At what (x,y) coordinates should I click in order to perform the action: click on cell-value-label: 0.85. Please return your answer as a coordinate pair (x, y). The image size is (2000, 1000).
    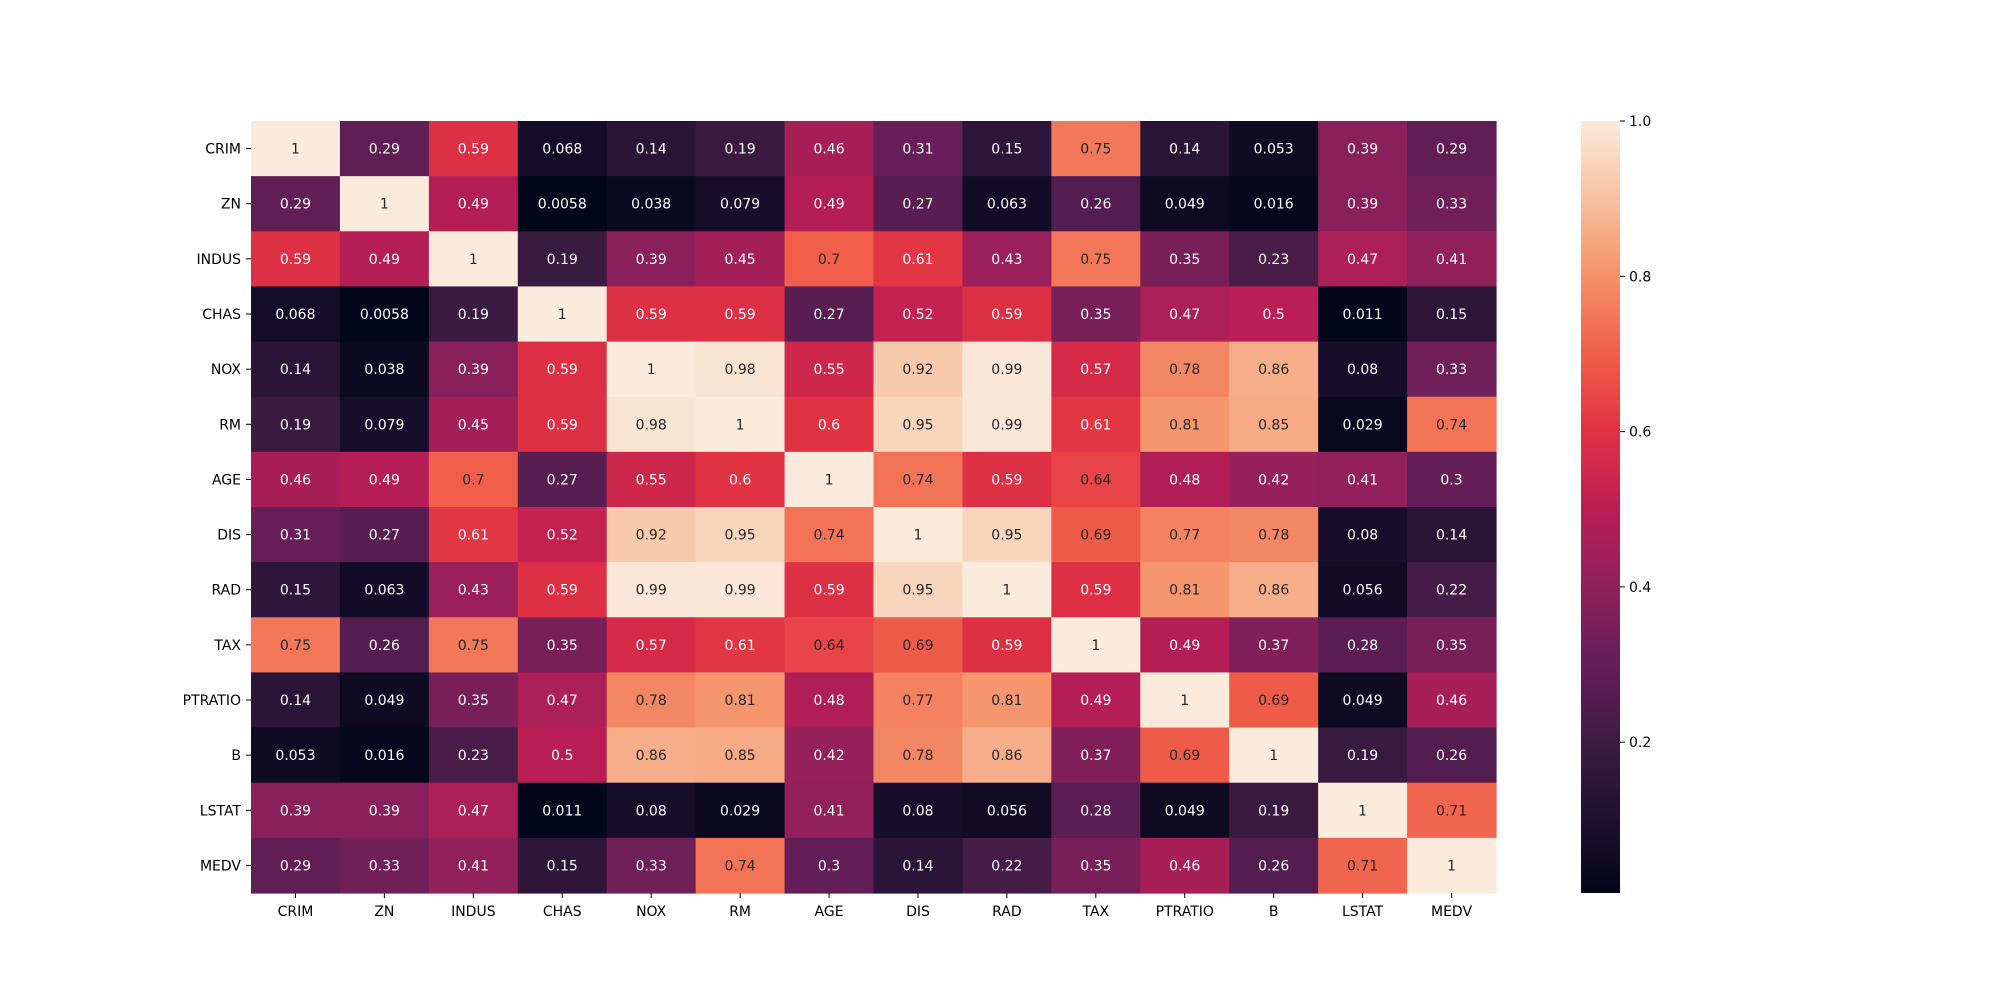
    Looking at the image, I should click on (1273, 425).